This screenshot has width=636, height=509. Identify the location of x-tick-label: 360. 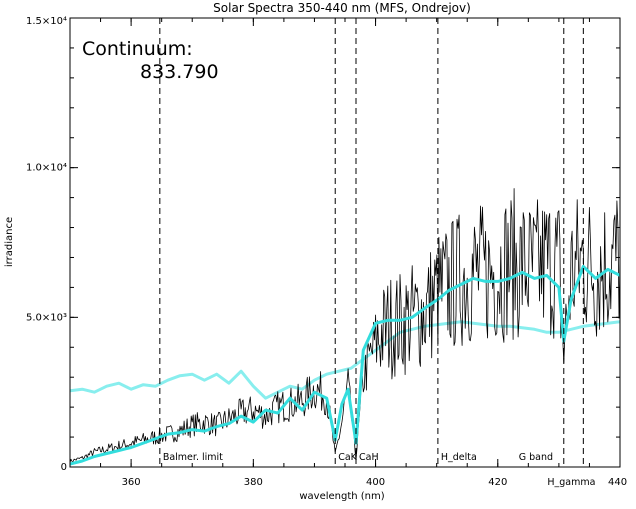
(131, 482).